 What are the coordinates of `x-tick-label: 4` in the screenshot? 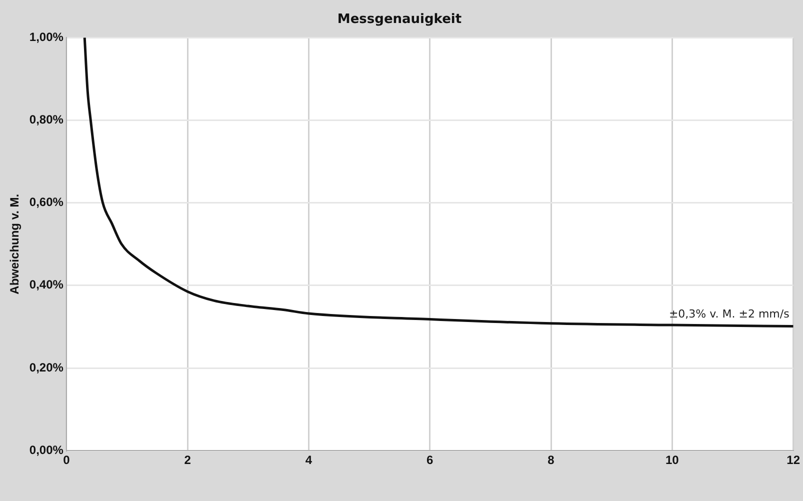 It's located at (308, 460).